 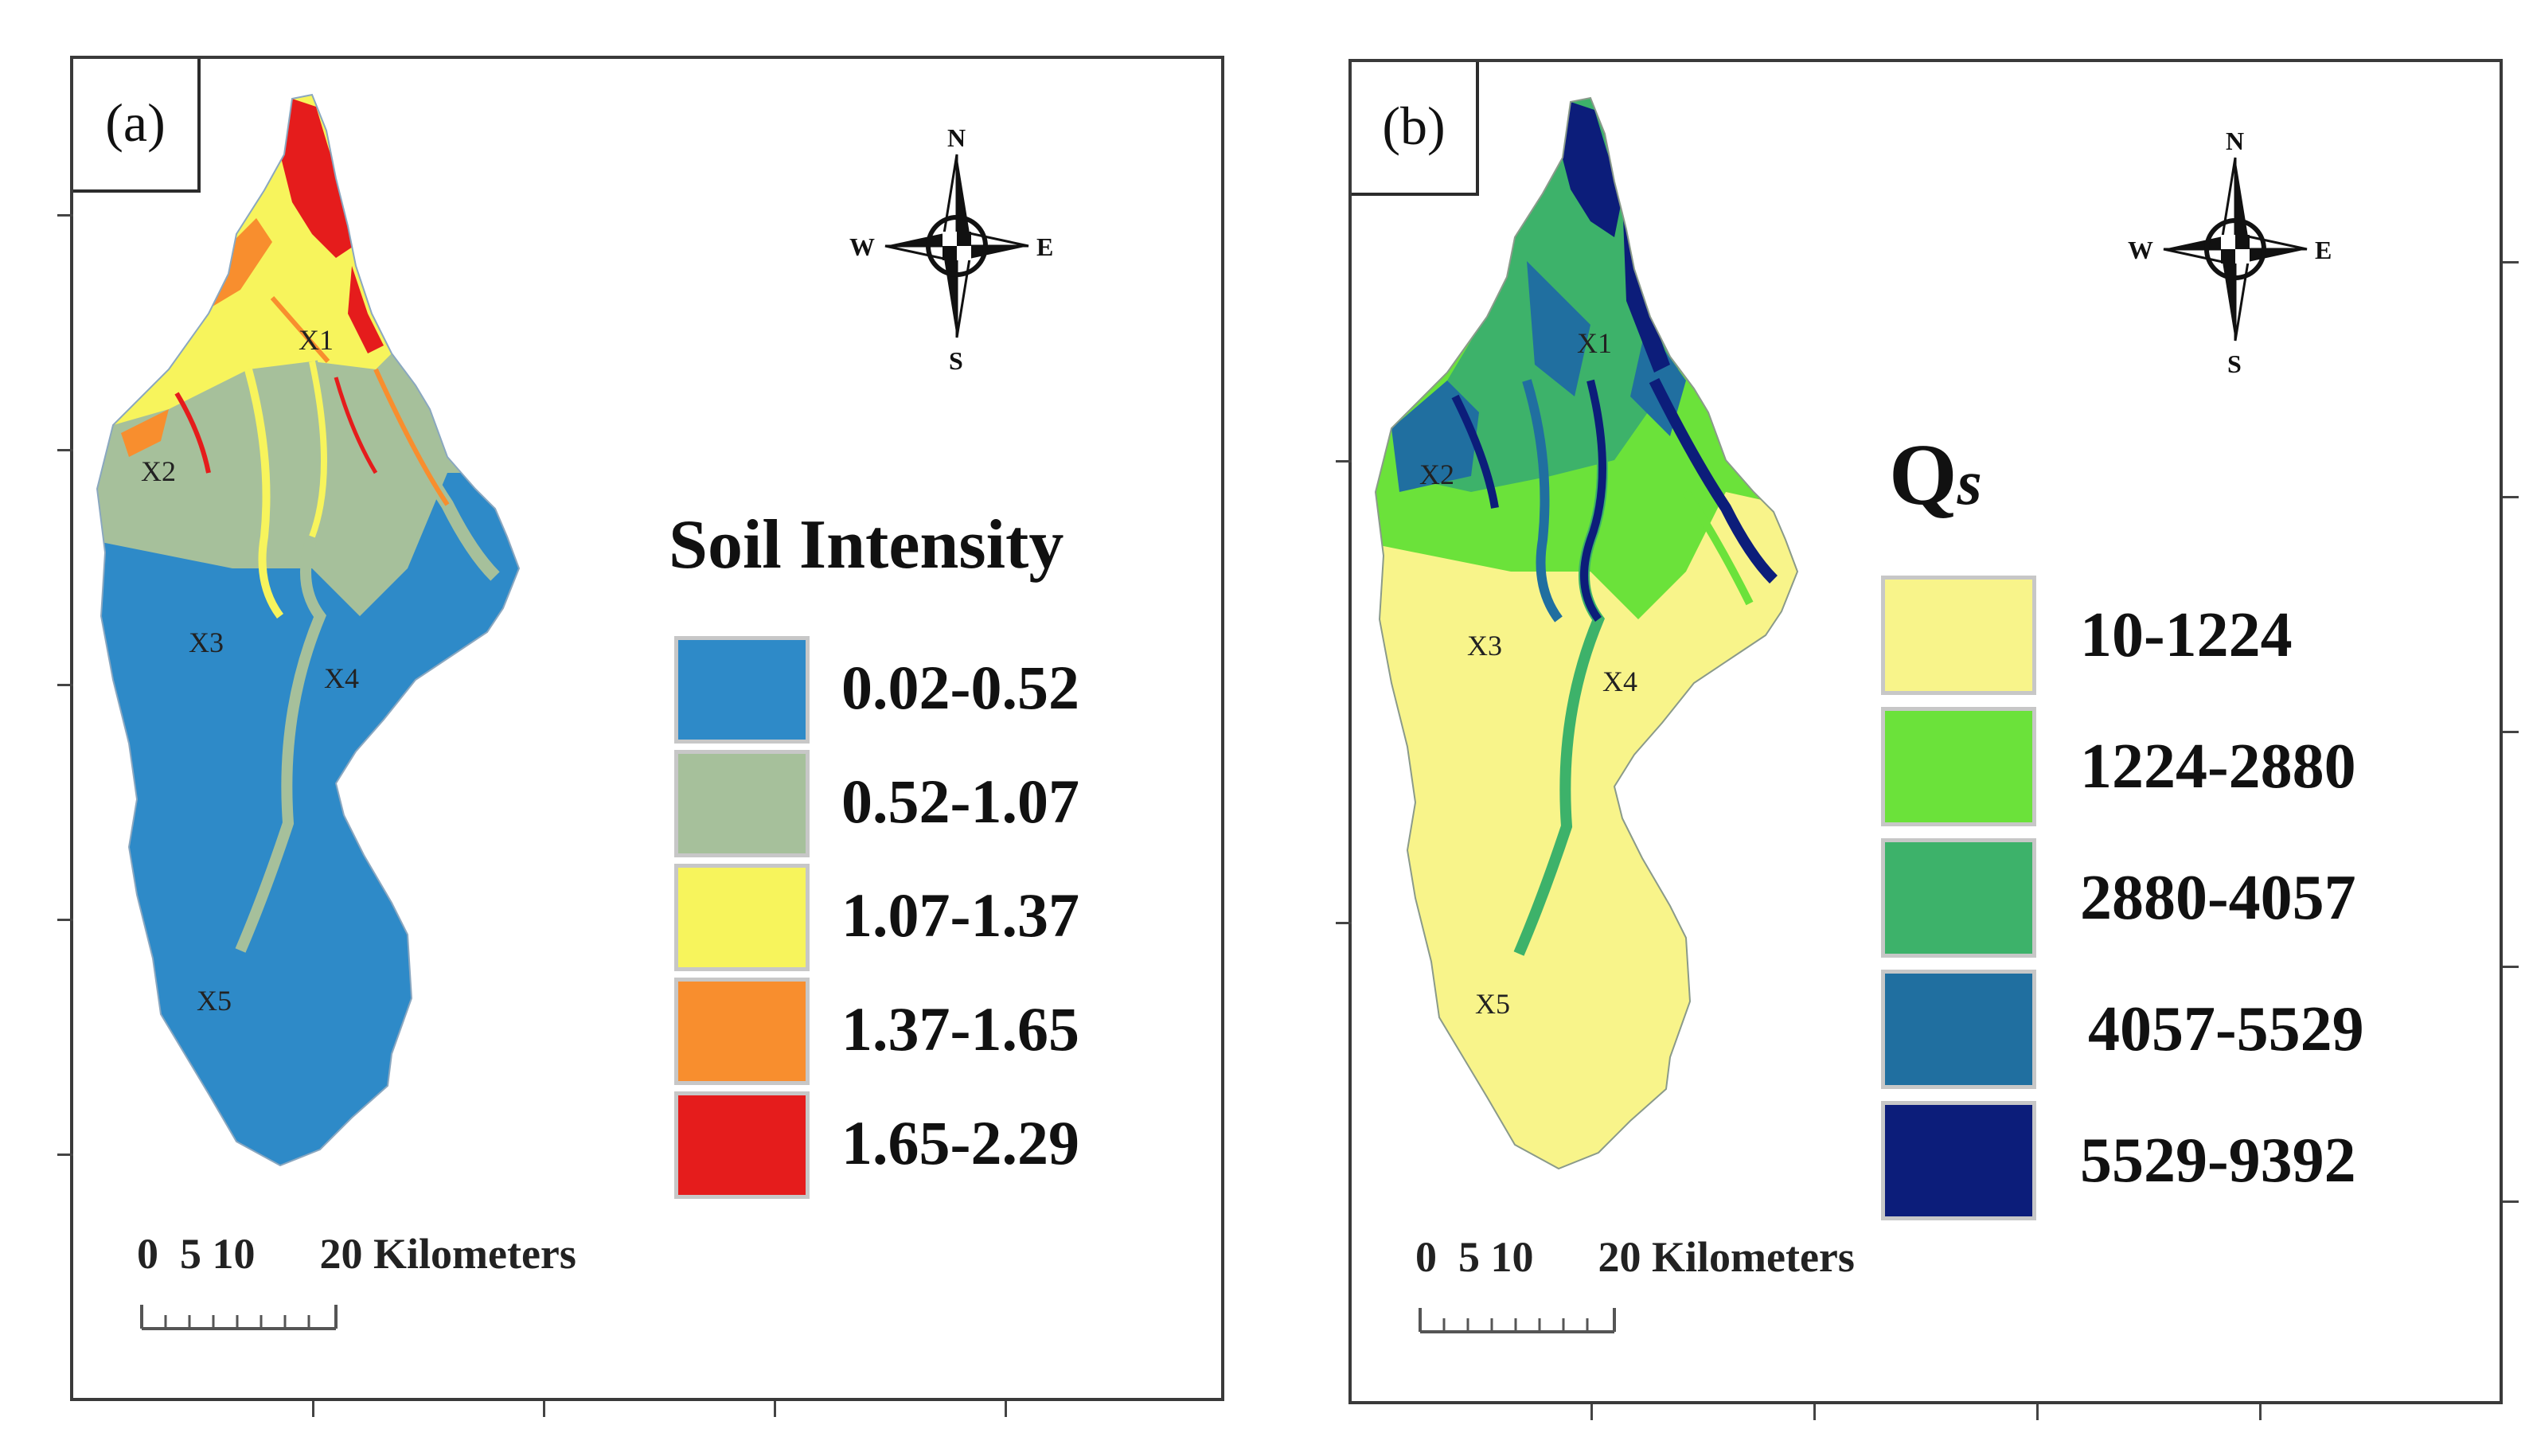 What do you see at coordinates (1415, 129) in the screenshot?
I see `panel-tag-b: (b)` at bounding box center [1415, 129].